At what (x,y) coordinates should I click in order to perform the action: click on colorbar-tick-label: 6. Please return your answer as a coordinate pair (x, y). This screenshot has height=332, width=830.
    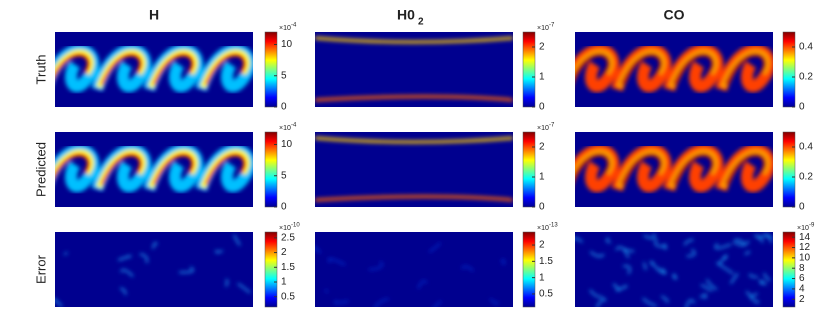
    Looking at the image, I should click on (802, 278).